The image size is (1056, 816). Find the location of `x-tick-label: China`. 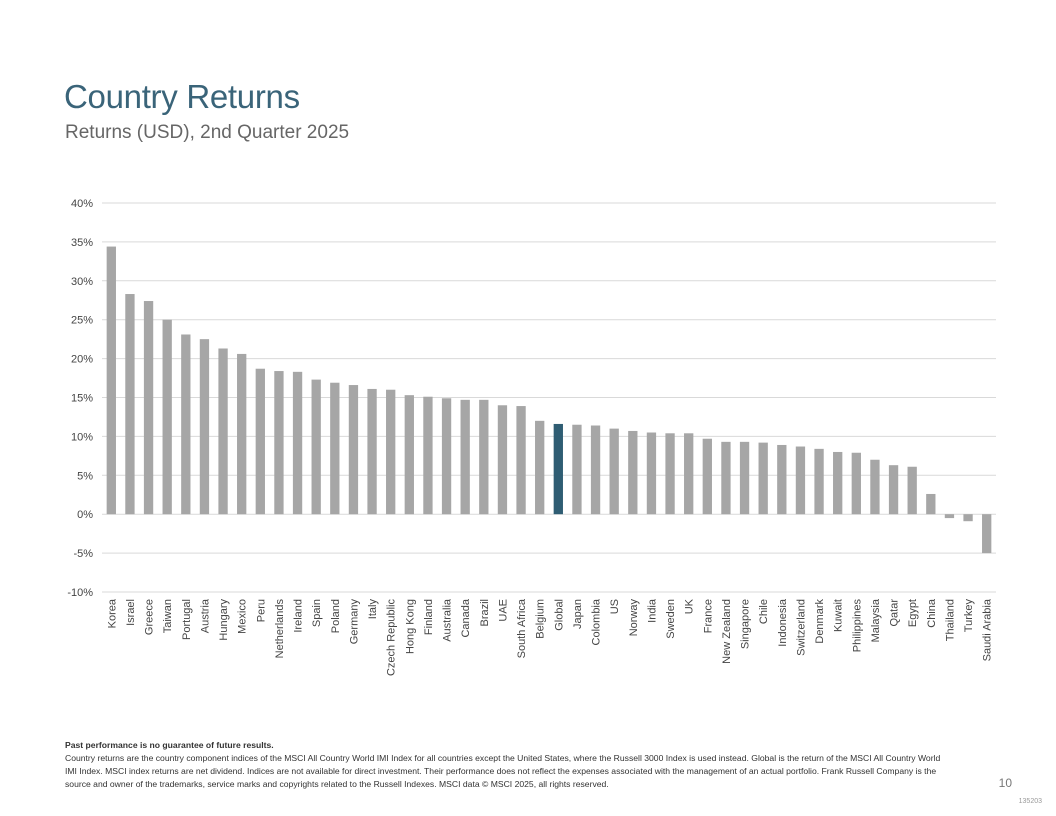

x-tick-label: China is located at coordinates (932, 613).